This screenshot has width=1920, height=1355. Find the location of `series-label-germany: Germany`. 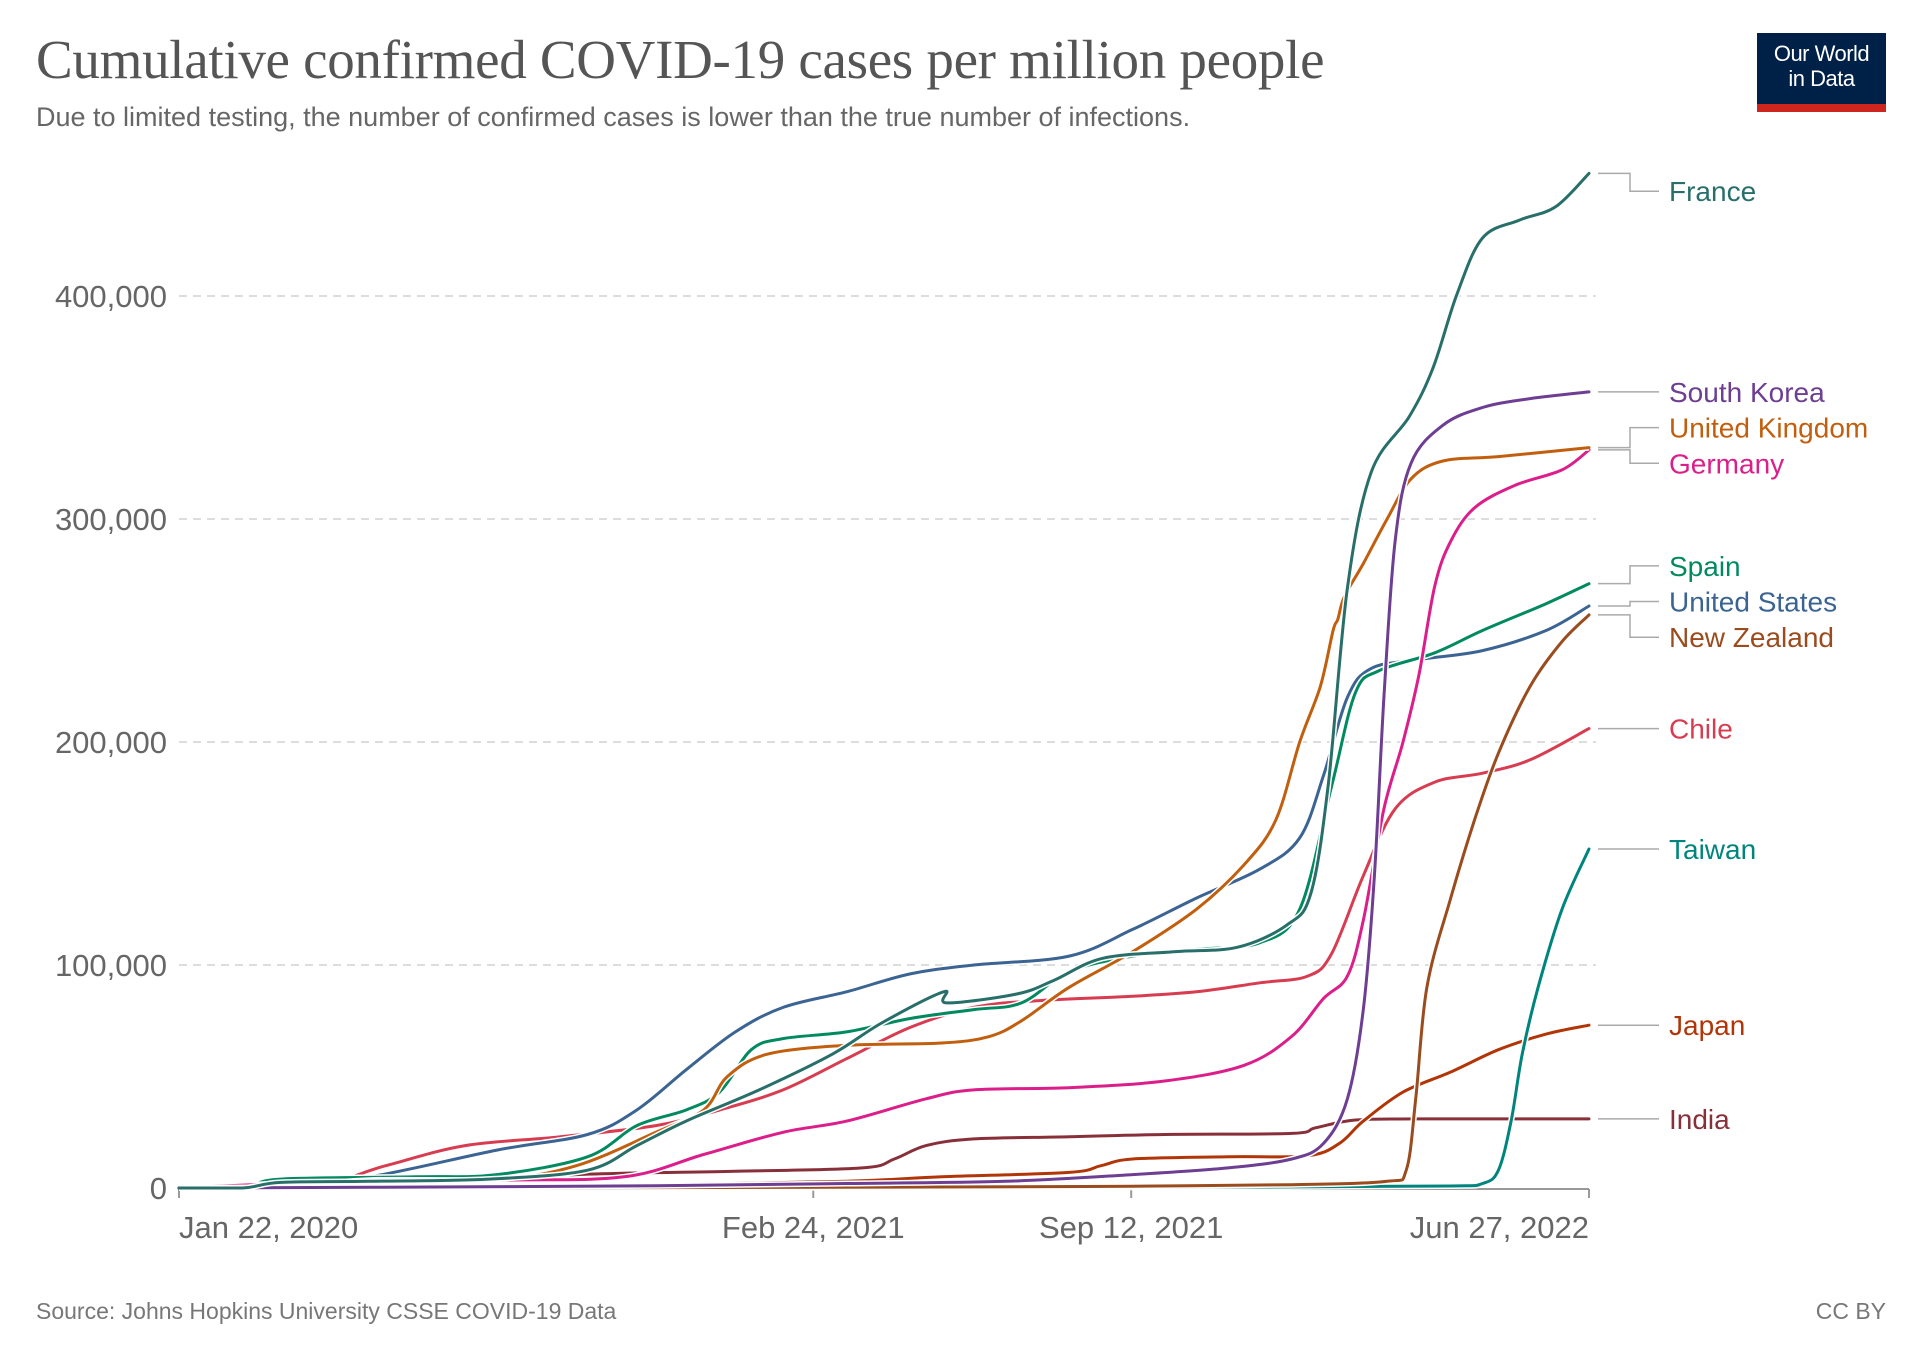

series-label-germany: Germany is located at coordinates (1726, 463).